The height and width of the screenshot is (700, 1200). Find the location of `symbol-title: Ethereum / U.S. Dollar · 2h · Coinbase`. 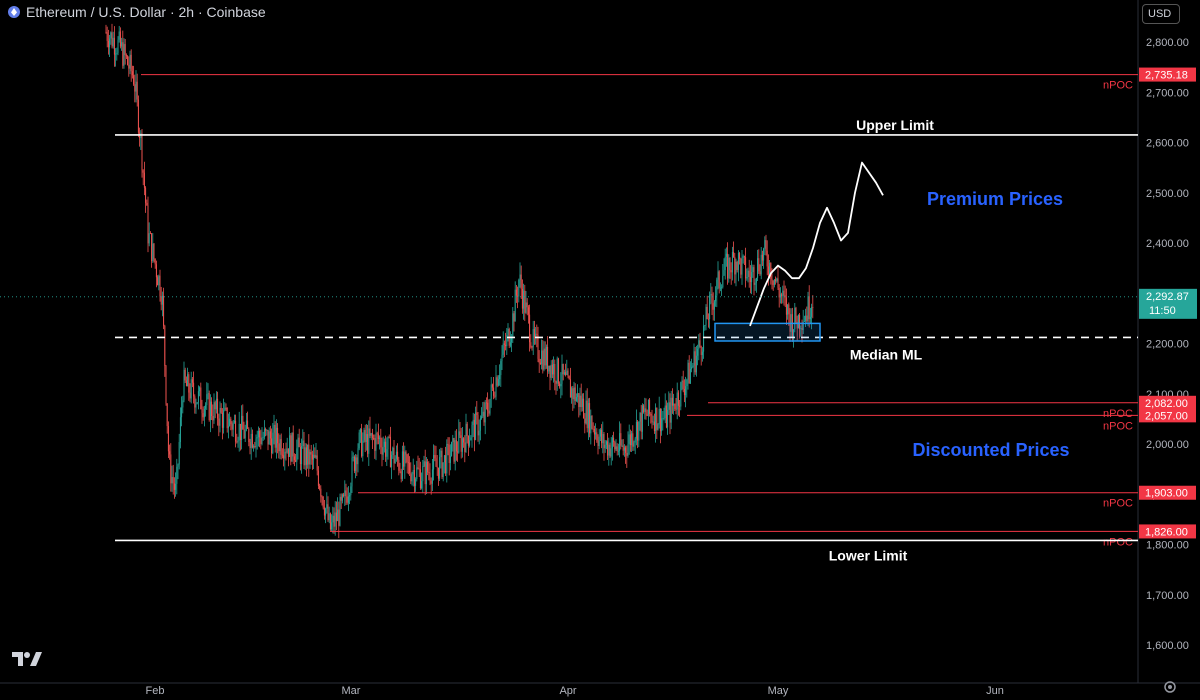

symbol-title: Ethereum / U.S. Dollar · 2h · Coinbase is located at coordinates (146, 12).